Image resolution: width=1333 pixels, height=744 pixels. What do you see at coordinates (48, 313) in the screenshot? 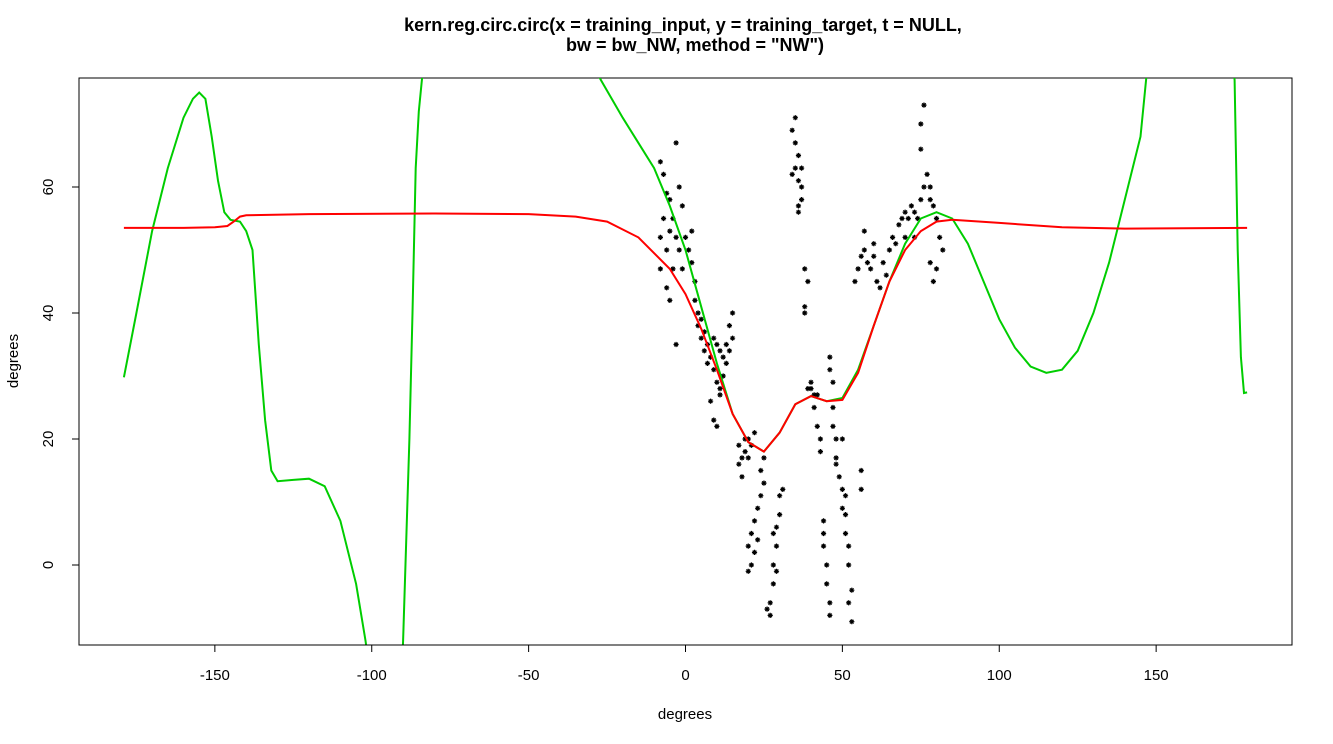
I see `y-tick-label: 40` at bounding box center [48, 313].